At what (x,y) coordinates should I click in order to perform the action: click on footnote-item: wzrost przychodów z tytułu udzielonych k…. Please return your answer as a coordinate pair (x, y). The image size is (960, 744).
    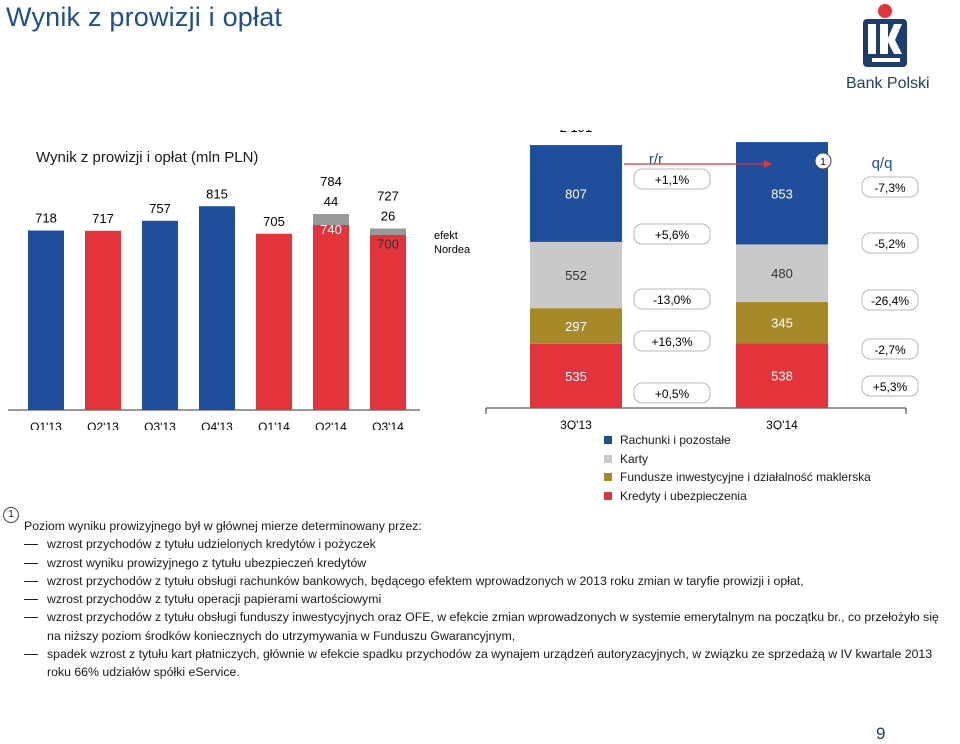
    Looking at the image, I should click on (486, 544).